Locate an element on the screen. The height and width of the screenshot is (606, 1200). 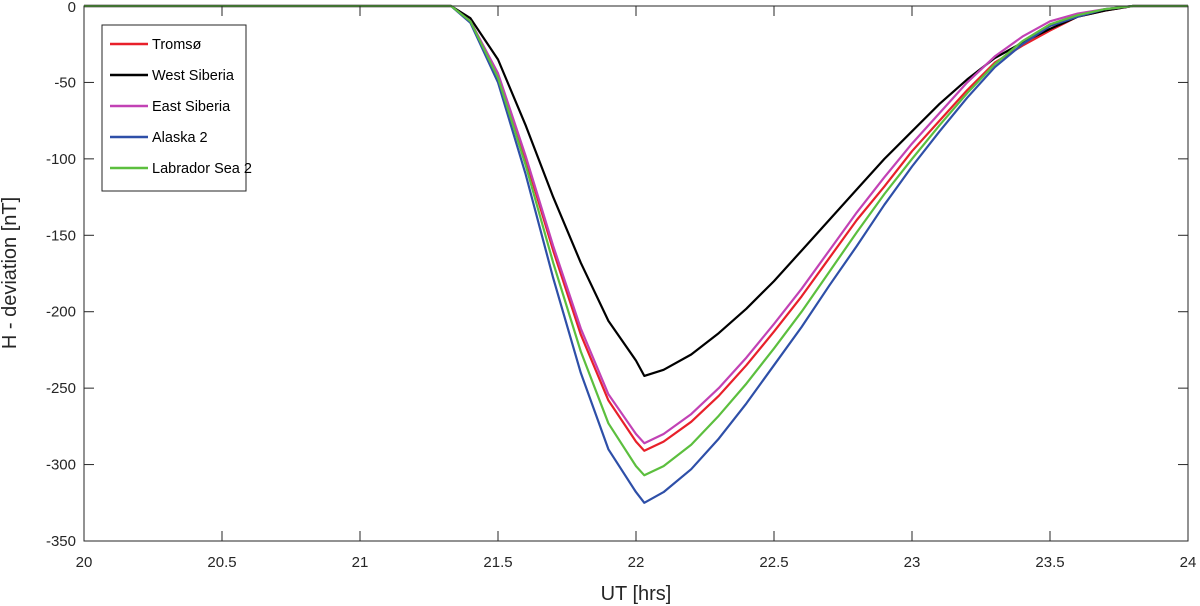
y-tick-label: -50 is located at coordinates (65, 82).